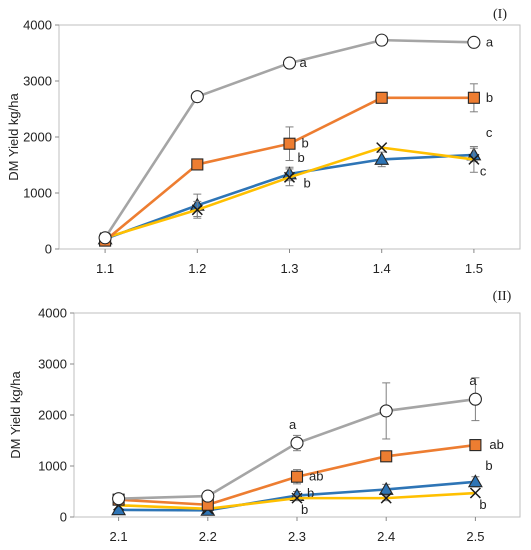 The width and height of the screenshot is (531, 550). Describe the element at coordinates (208, 536) in the screenshot. I see `x-tick-label: 2.2` at that location.